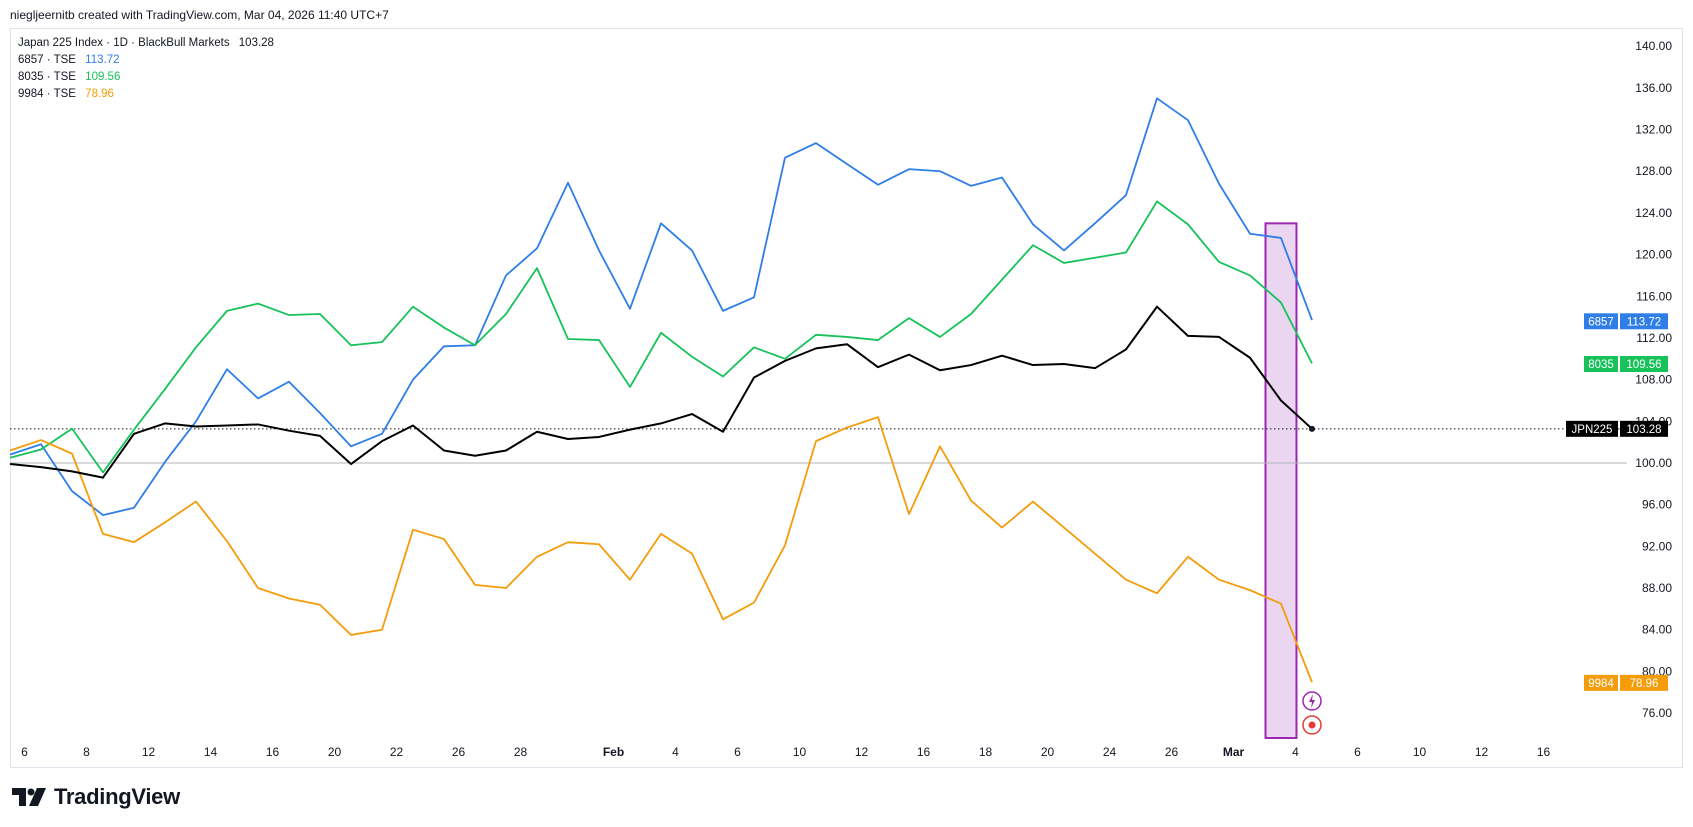 Image resolution: width=1693 pixels, height=827 pixels. I want to click on legend-item-6857: 6857 · TSE 113.72, so click(146, 60).